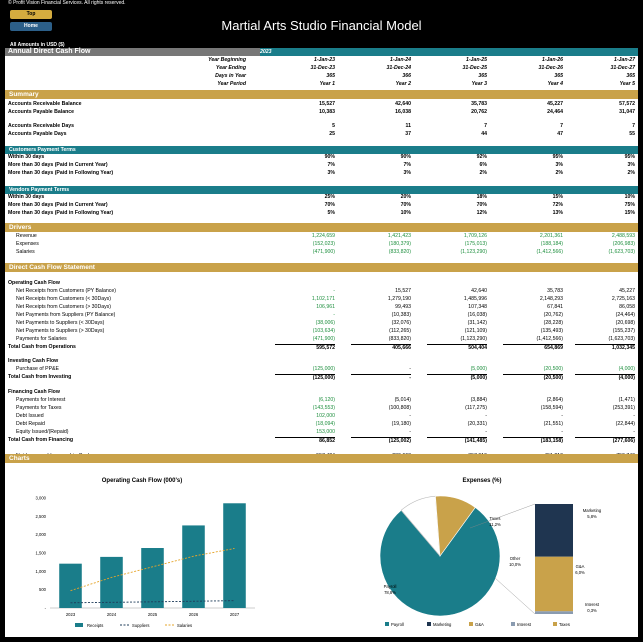 This screenshot has width=643, height=642. What do you see at coordinates (132, 52) in the screenshot?
I see `table-title: Annual Direct Cash Flow` at bounding box center [132, 52].